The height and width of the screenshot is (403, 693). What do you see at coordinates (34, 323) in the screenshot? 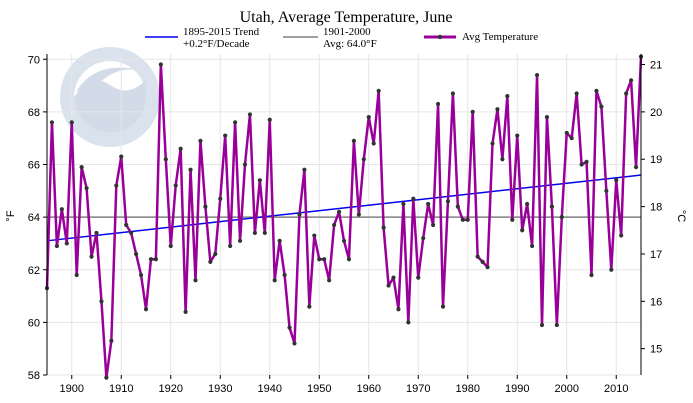
I see `y-tick-label: 60` at bounding box center [34, 323].